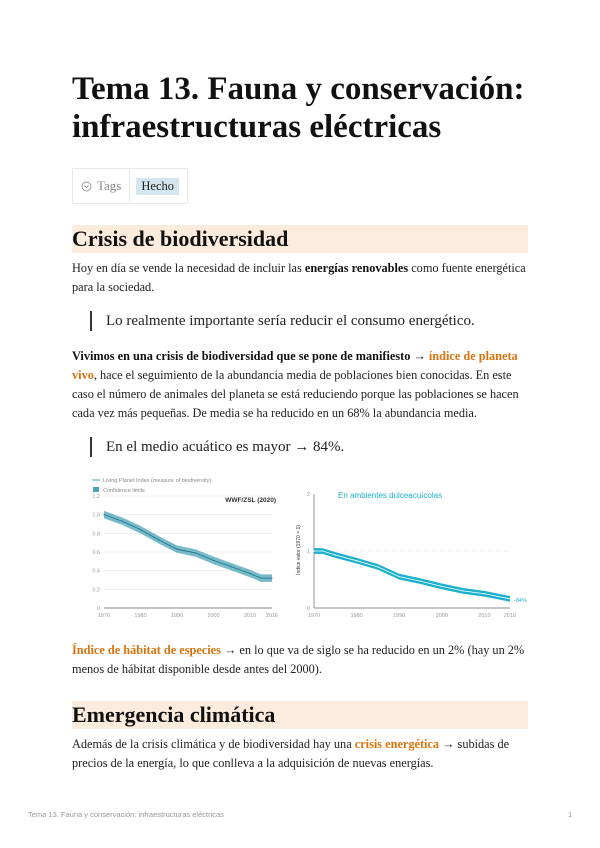 The image size is (600, 848). What do you see at coordinates (570, 814) in the screenshot?
I see `footer-page-number: 1` at bounding box center [570, 814].